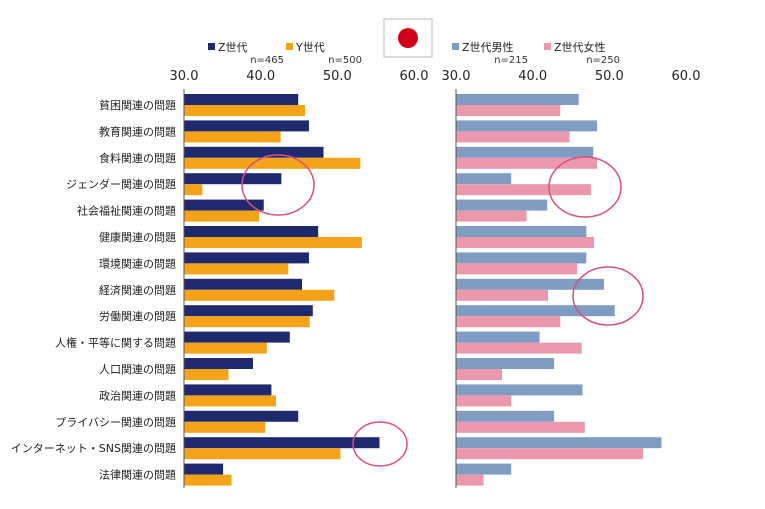 Image resolution: width=765 pixels, height=509 pixels. What do you see at coordinates (137, 290) in the screenshot?
I see `category-label: 経済関連の問題` at bounding box center [137, 290].